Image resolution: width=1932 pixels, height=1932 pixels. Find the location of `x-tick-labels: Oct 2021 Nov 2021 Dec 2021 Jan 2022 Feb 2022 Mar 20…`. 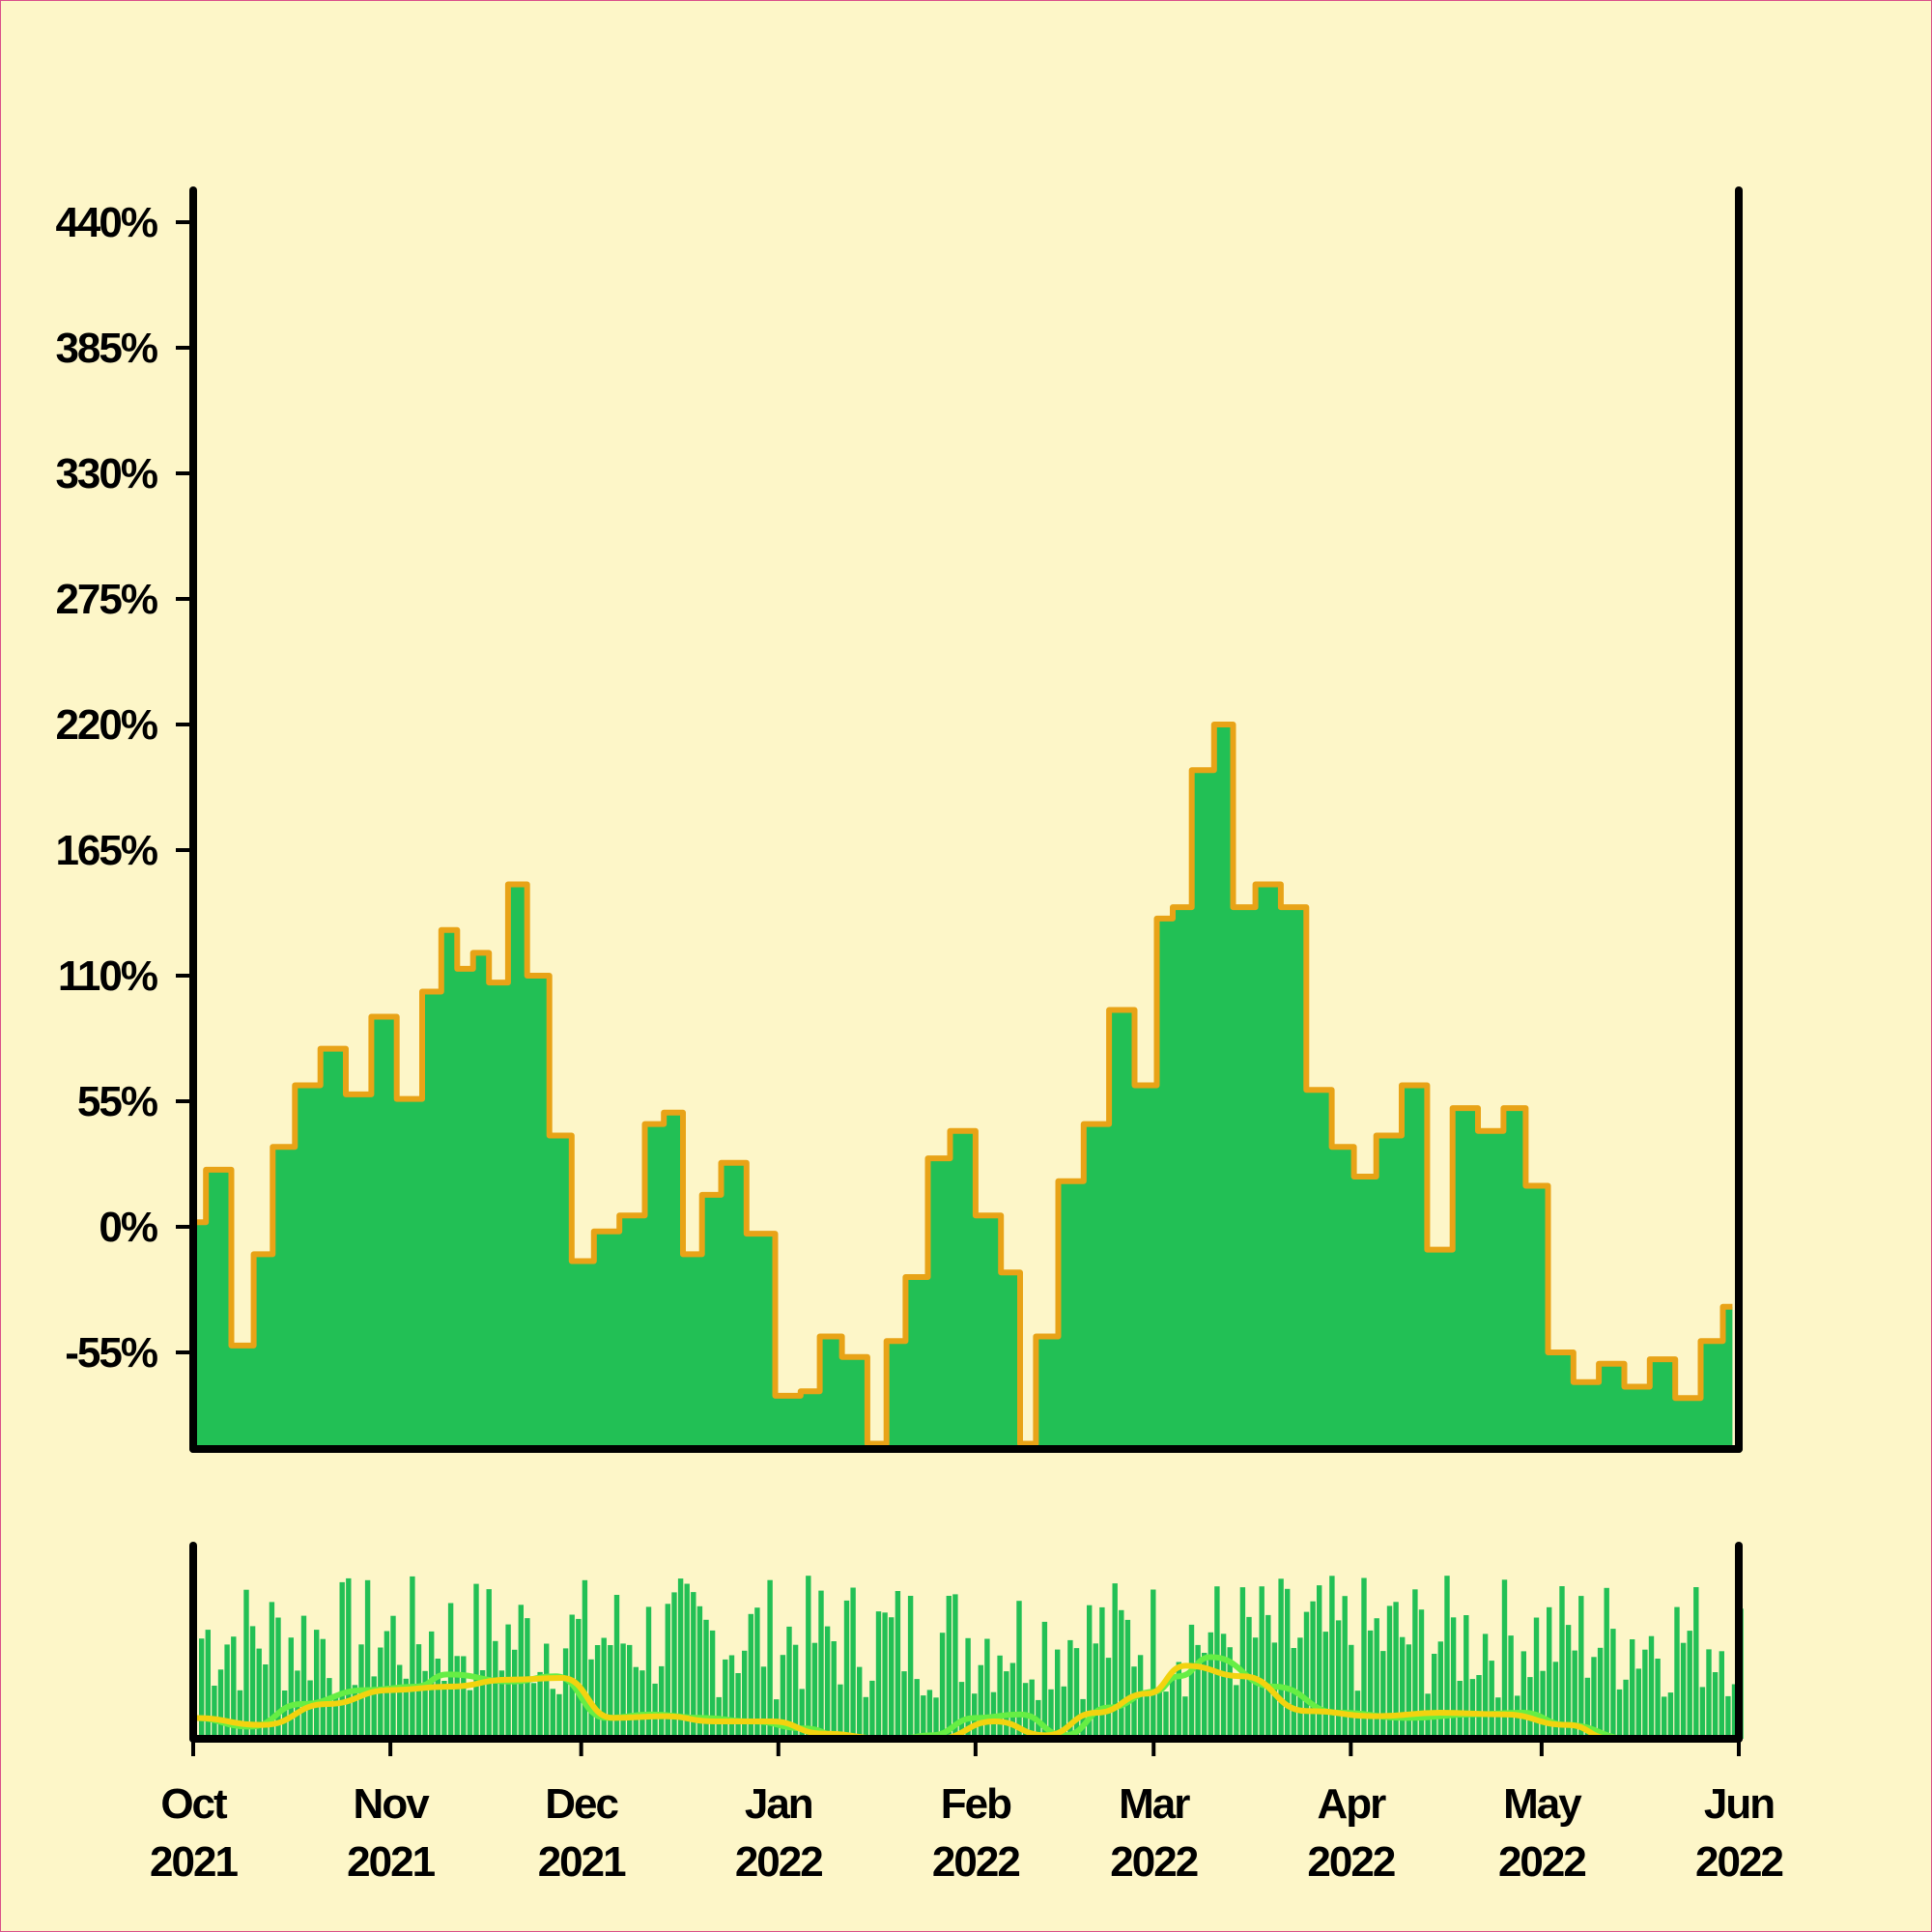

x-tick-labels: Oct 2021 Nov 2021 Dec 2021 Jan 2022 Feb 2022 Mar 20… is located at coordinates (967, 1812).